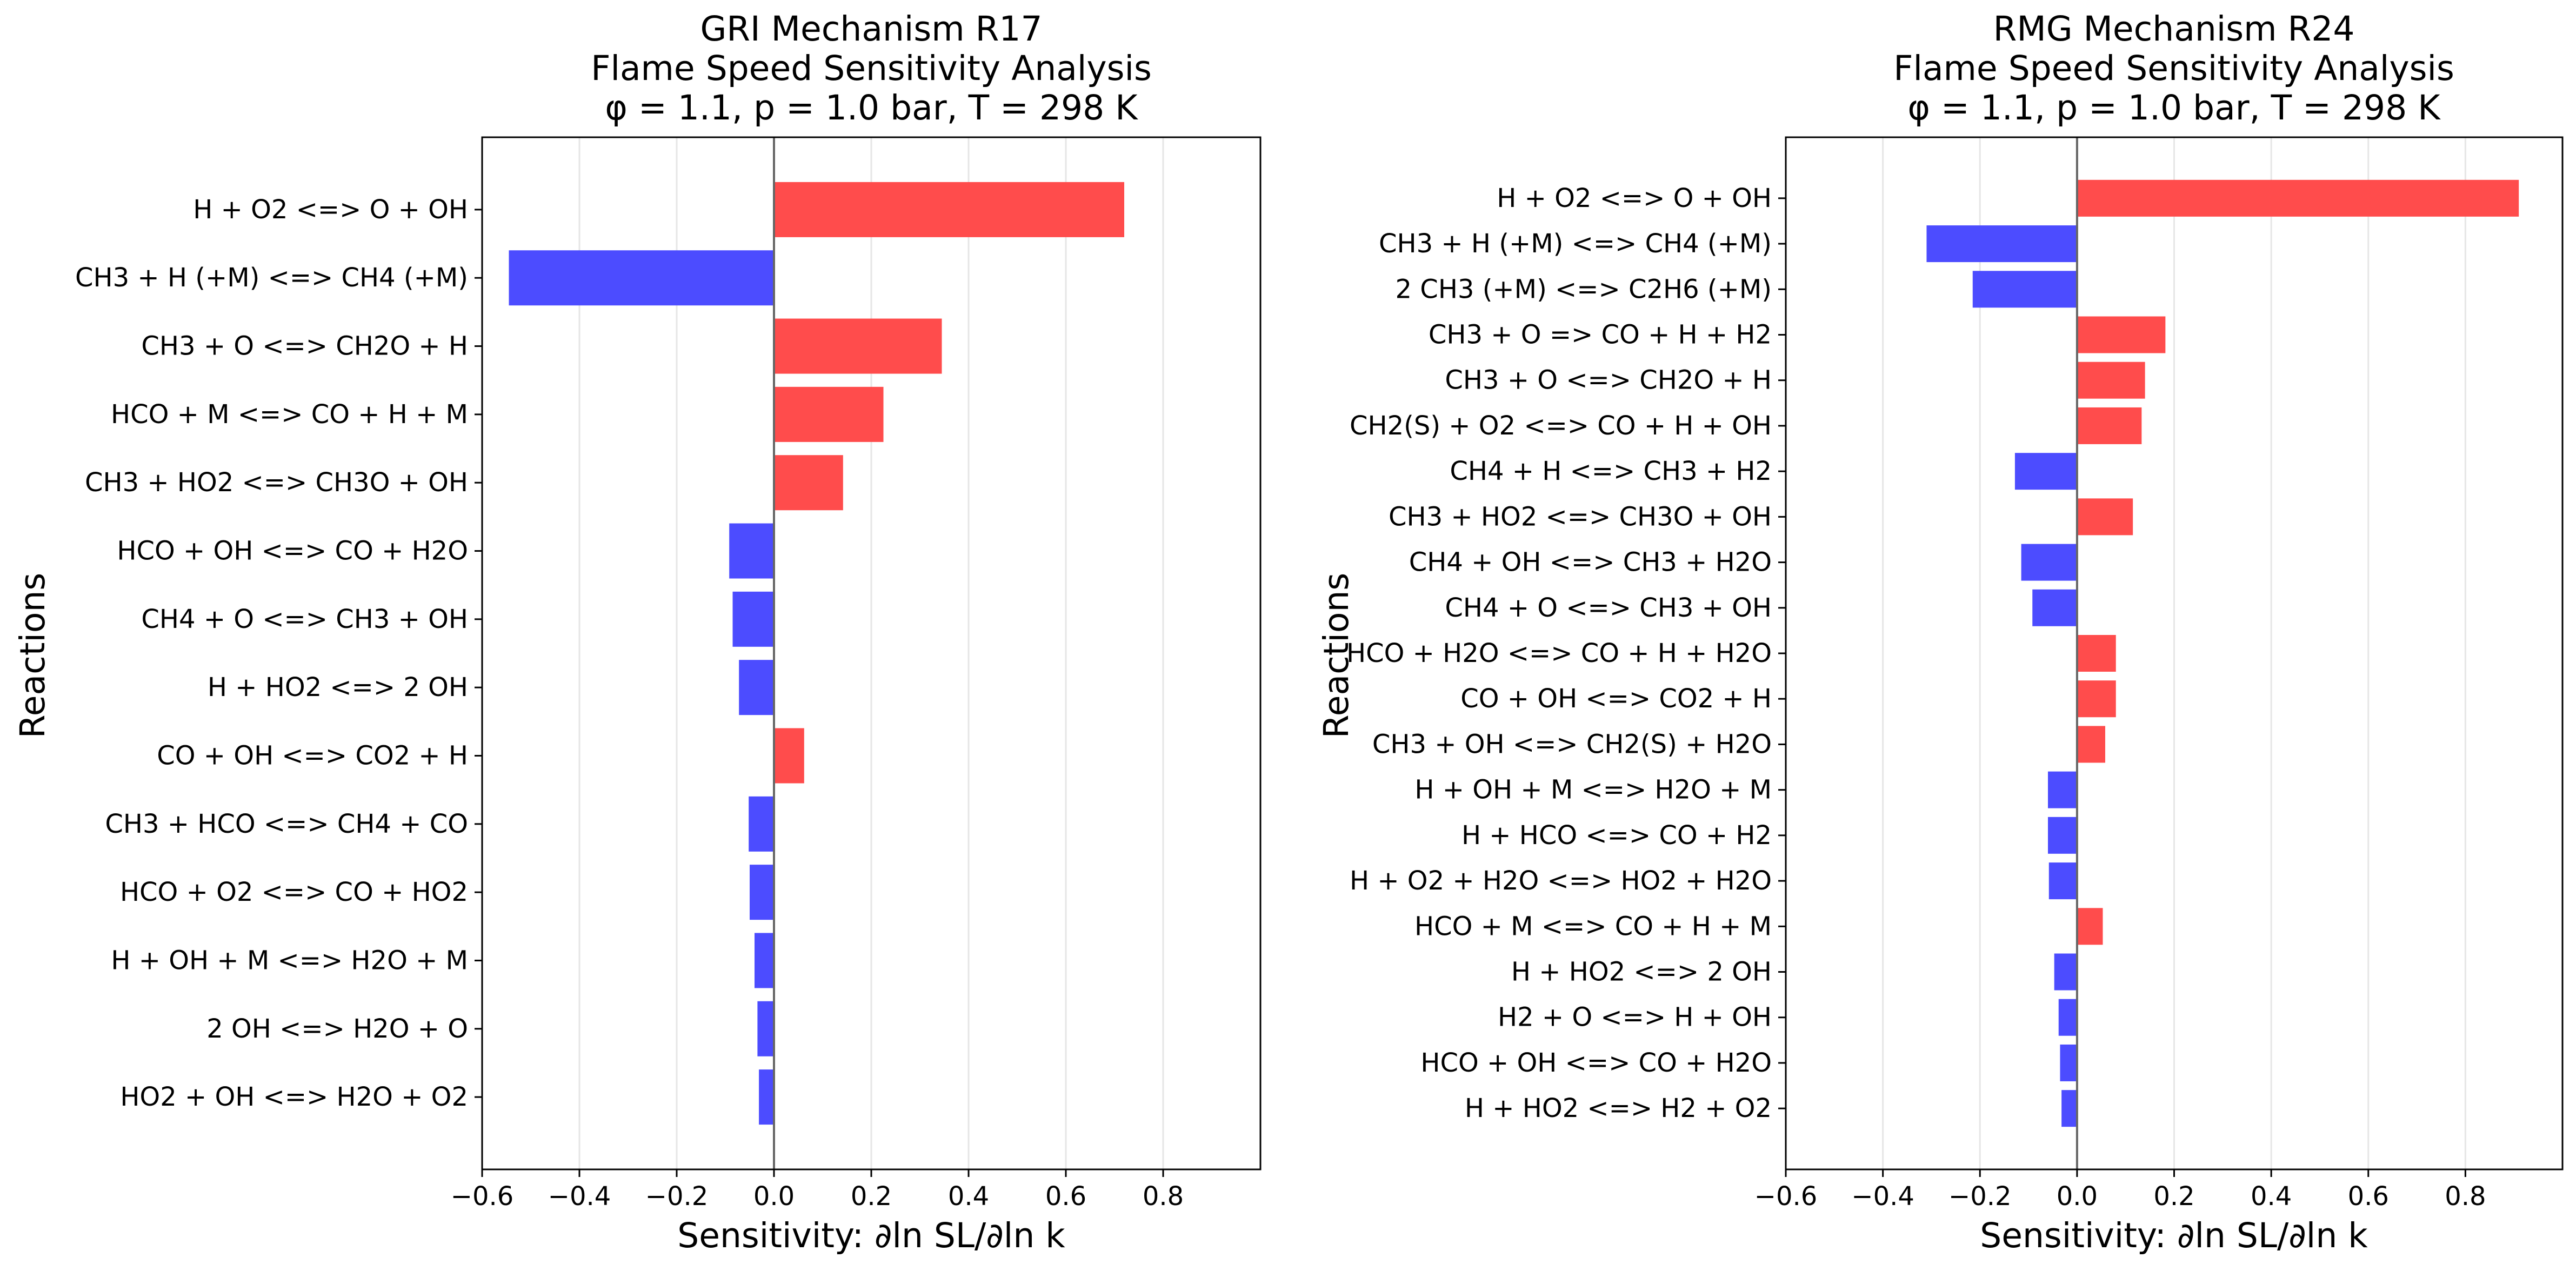 The height and width of the screenshot is (1271, 2576). What do you see at coordinates (1572, 744) in the screenshot?
I see `rmg-y-tick-label: CH3 + OH <=> CH2(S) + H2O` at bounding box center [1572, 744].